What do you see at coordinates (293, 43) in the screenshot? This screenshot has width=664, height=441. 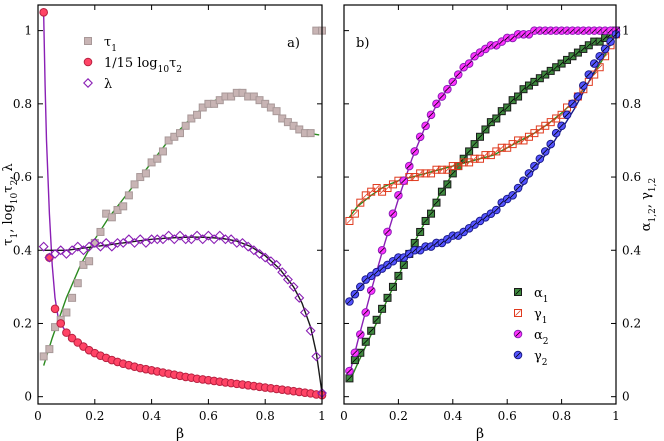 I see `panel-label-a: a)` at bounding box center [293, 43].